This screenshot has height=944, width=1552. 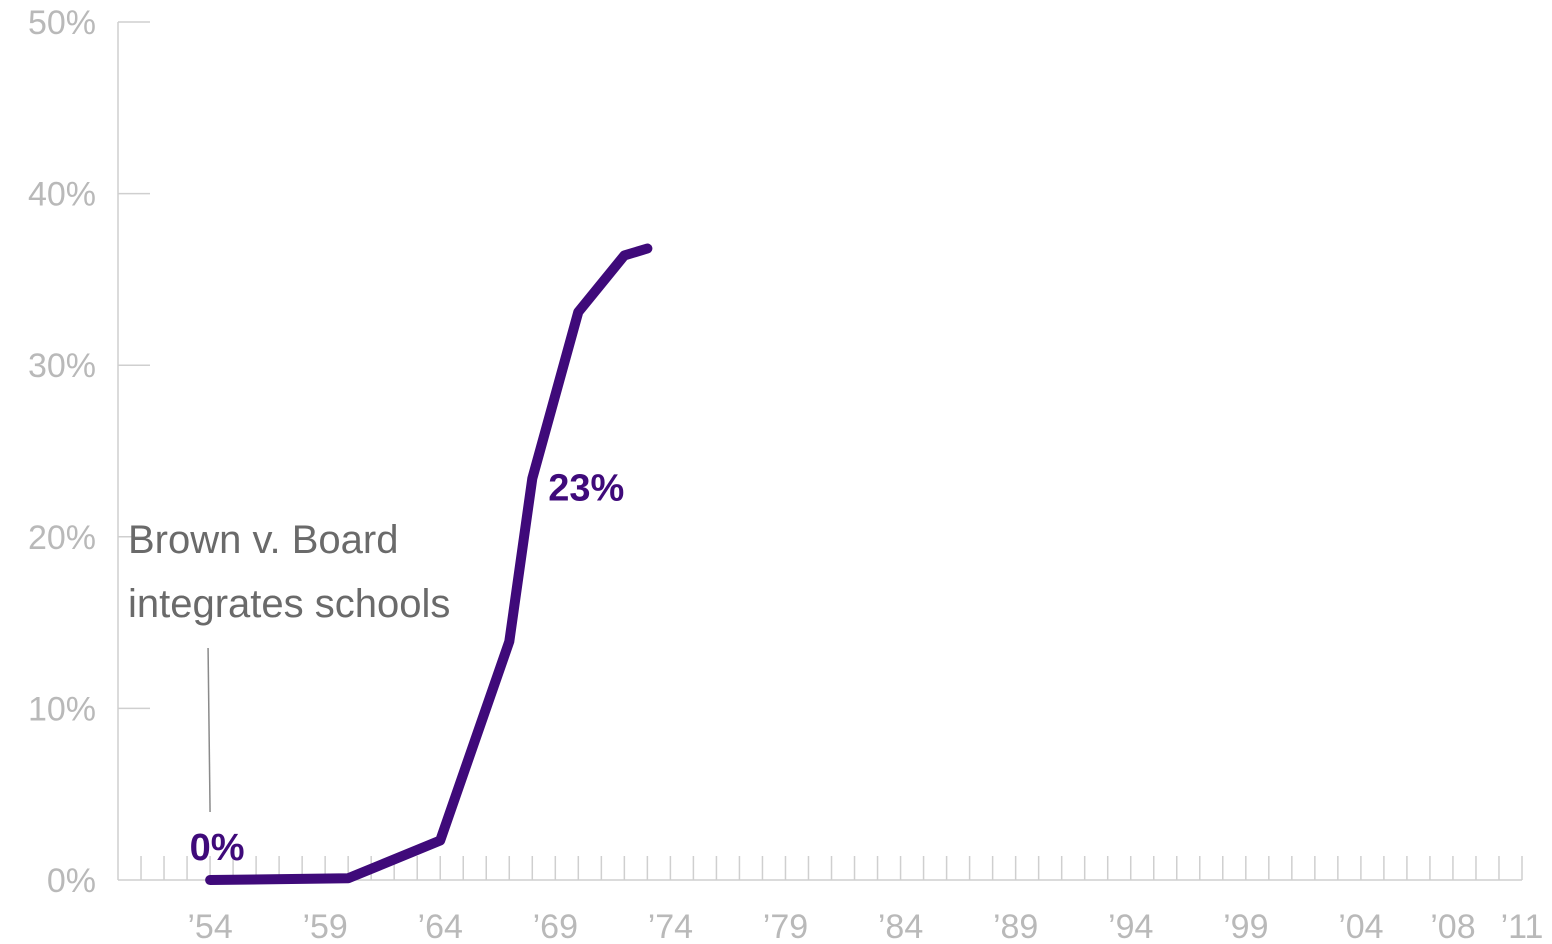 I want to click on data-label-start: 0%, so click(x=217, y=848).